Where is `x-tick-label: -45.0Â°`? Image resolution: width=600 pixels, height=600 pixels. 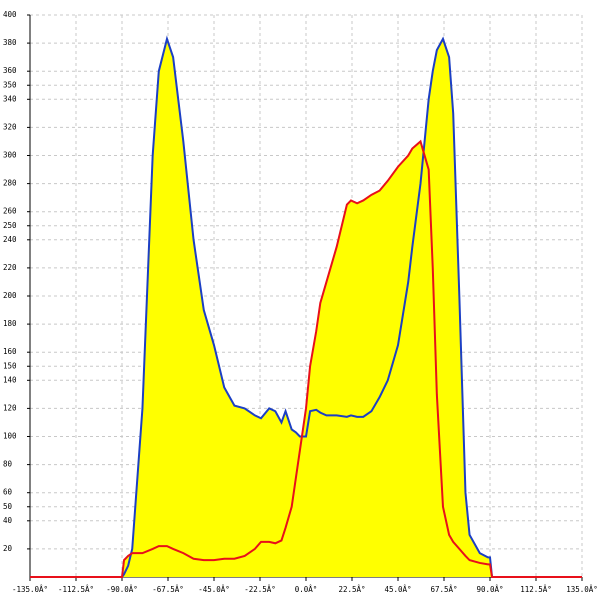 x-tick-label: -45.0Â° is located at coordinates (214, 589).